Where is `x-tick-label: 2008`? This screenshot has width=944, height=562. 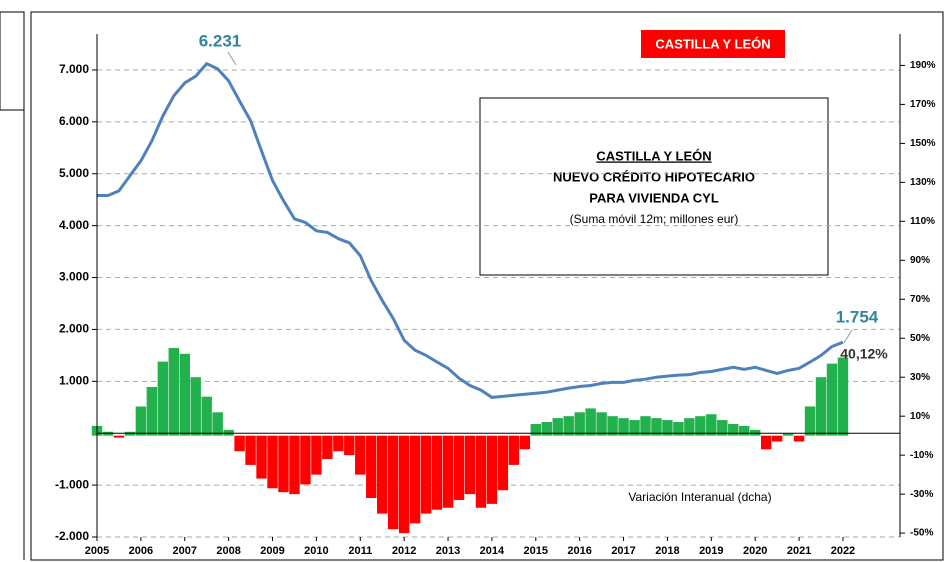
x-tick-label: 2008 is located at coordinates (228, 551).